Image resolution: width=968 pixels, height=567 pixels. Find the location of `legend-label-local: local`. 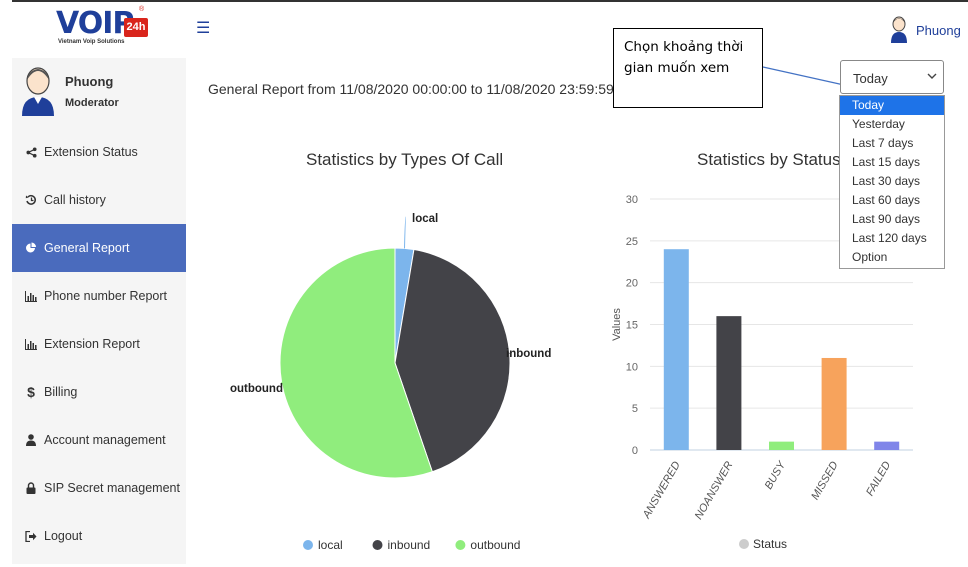

legend-label-local: local is located at coordinates (330, 545).